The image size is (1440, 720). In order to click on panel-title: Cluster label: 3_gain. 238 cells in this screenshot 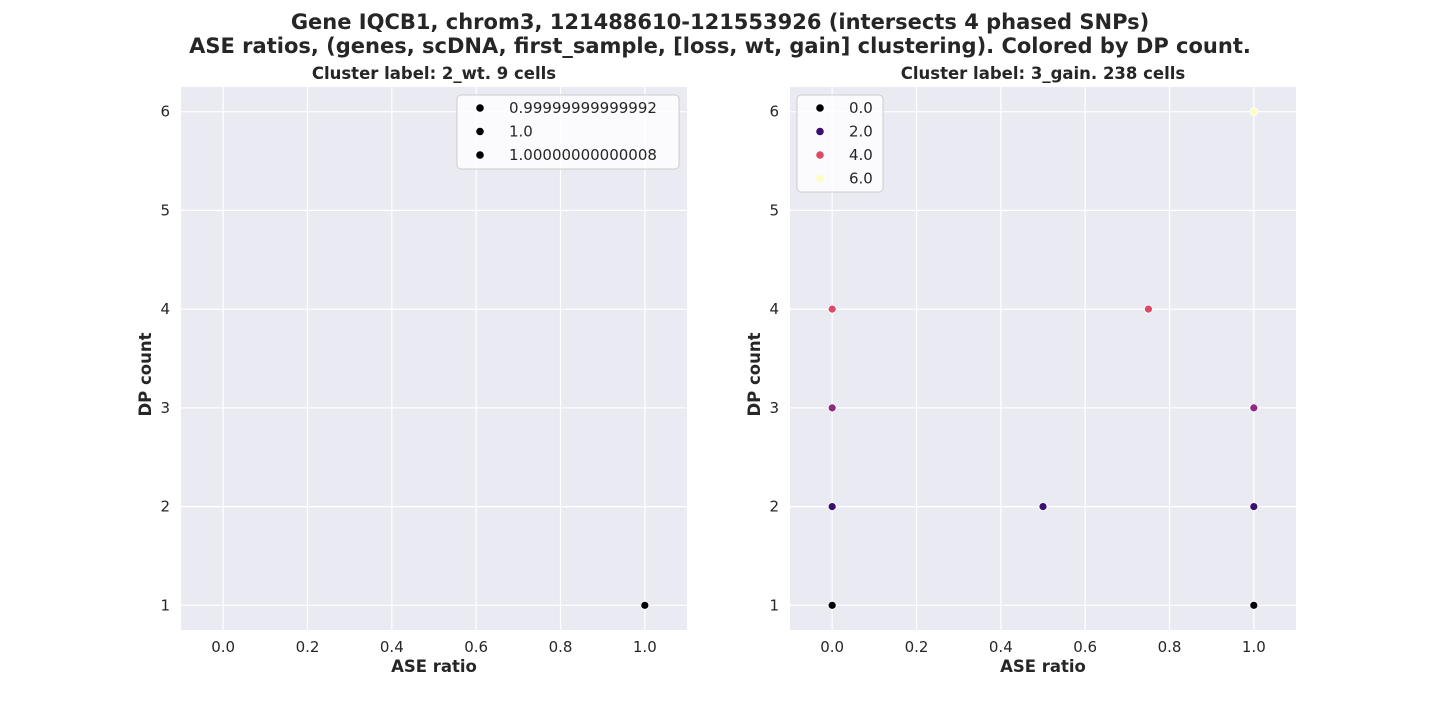, I will do `click(1043, 73)`.